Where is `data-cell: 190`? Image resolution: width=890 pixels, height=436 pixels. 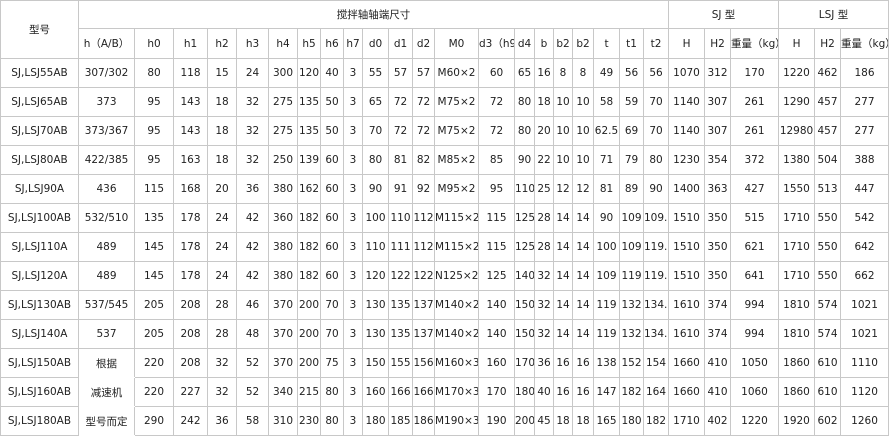
data-cell: 190 is located at coordinates (496, 421).